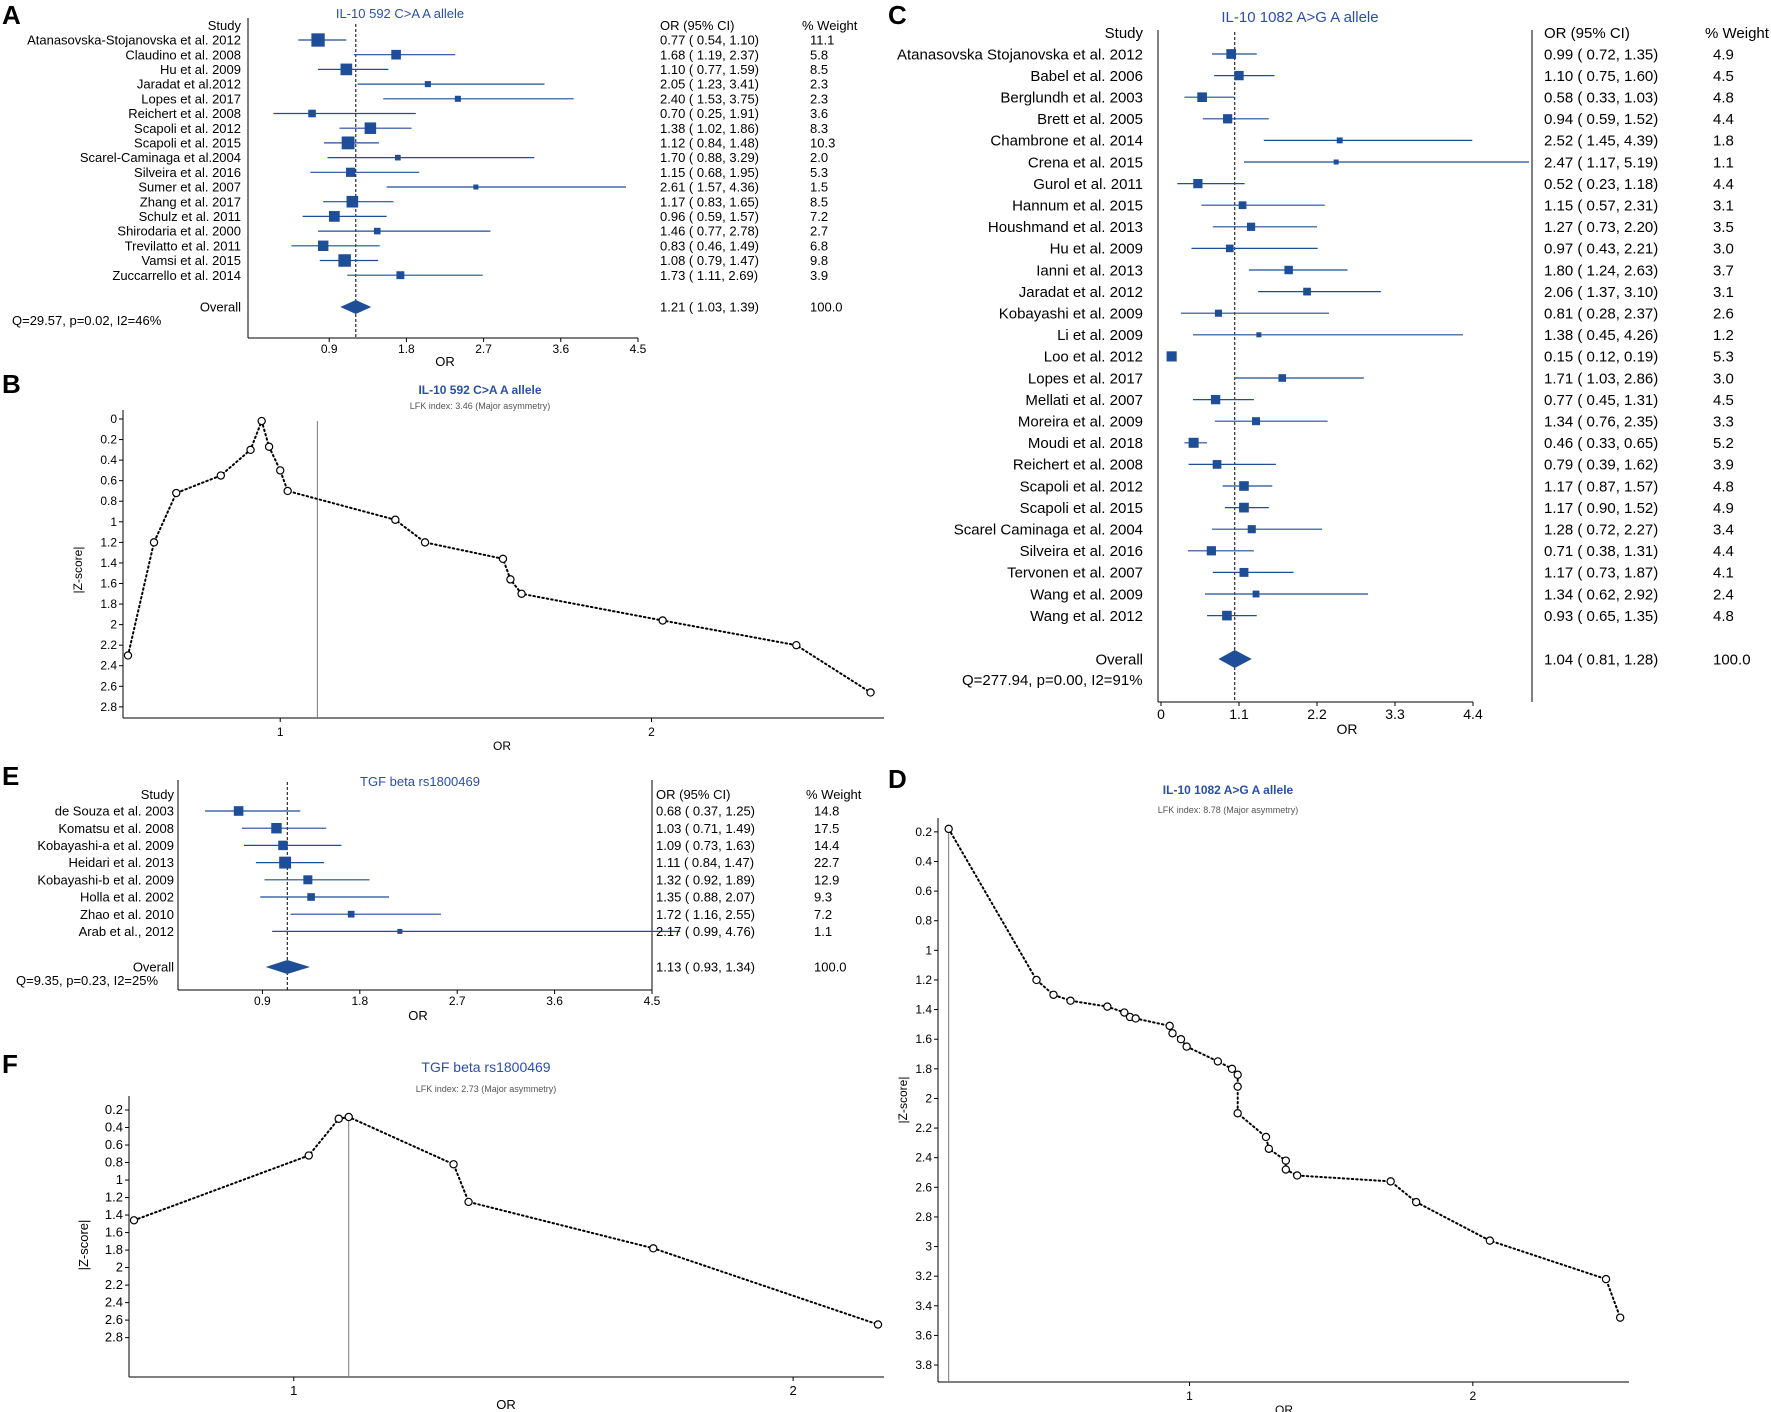  What do you see at coordinates (1084, 400) in the screenshot?
I see `study-name: Mellati et al. 2007` at bounding box center [1084, 400].